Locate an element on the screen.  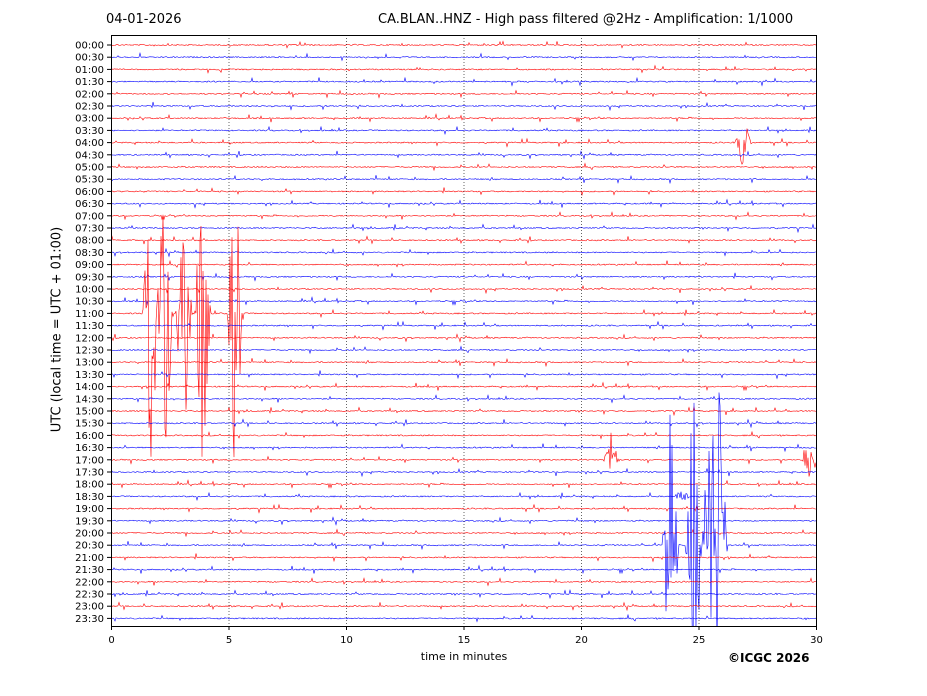
row-label: 21:30 is located at coordinates (89, 570).